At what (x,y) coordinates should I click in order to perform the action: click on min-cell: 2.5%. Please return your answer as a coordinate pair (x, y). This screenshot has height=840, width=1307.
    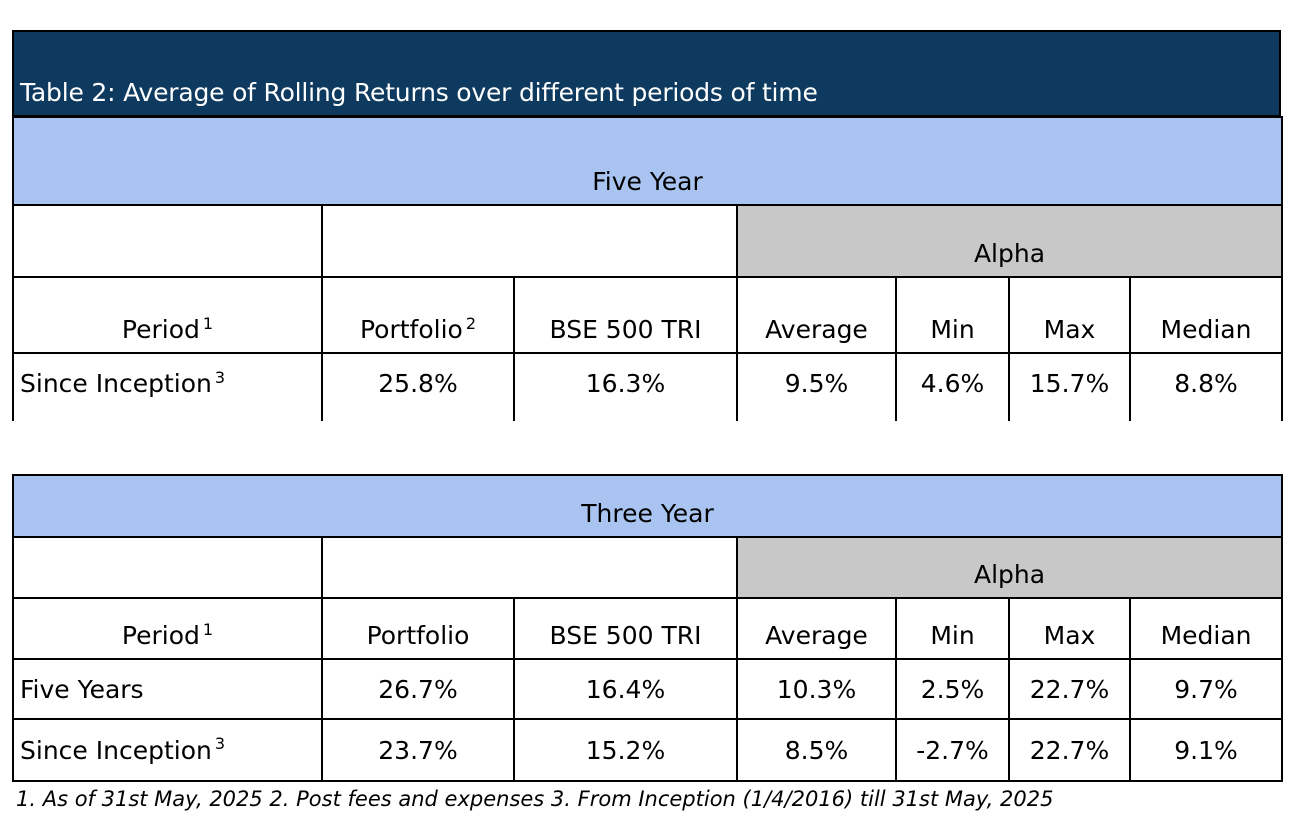
    Looking at the image, I should click on (952, 689).